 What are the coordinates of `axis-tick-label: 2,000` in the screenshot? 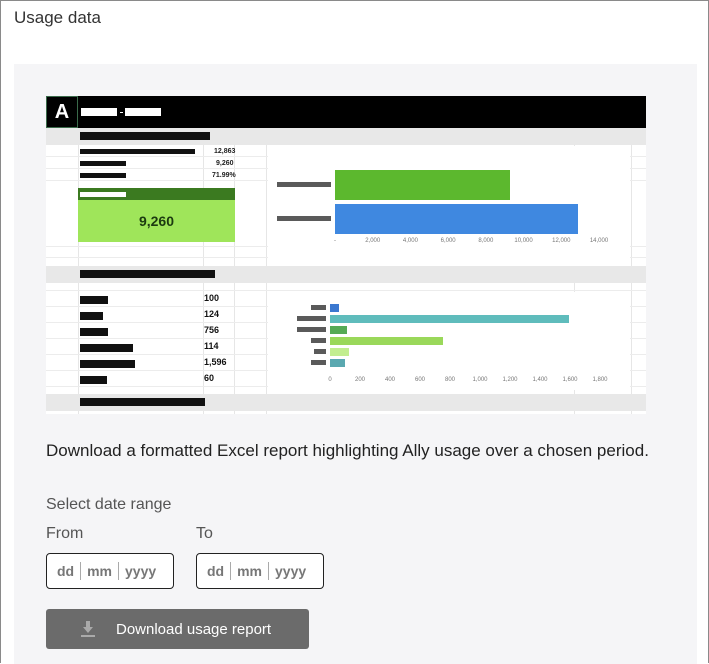 It's located at (373, 241).